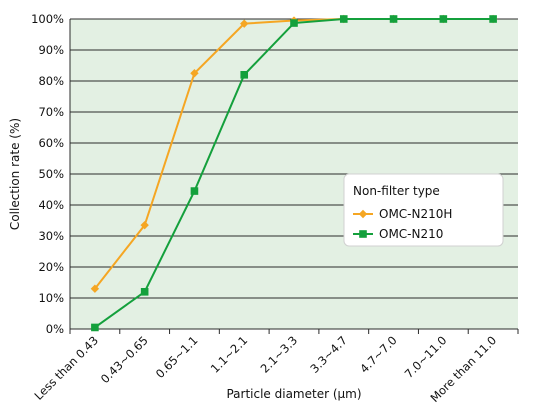 This screenshot has height=405, width=533. I want to click on x-tick-label: 0.43~0.65, so click(124, 359).